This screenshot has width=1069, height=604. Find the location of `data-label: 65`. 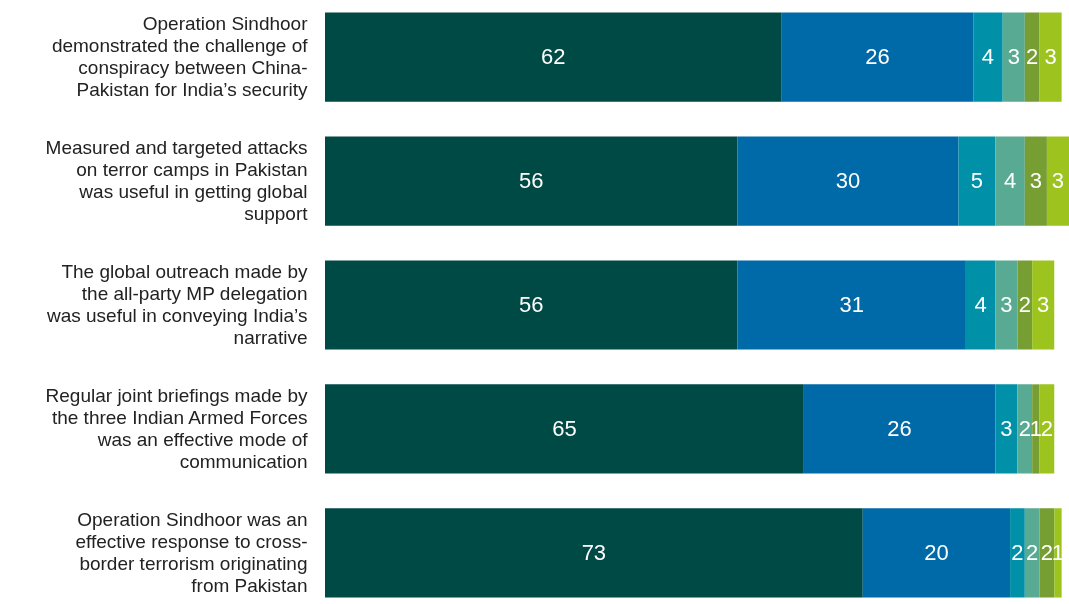

data-label: 65 is located at coordinates (564, 428).